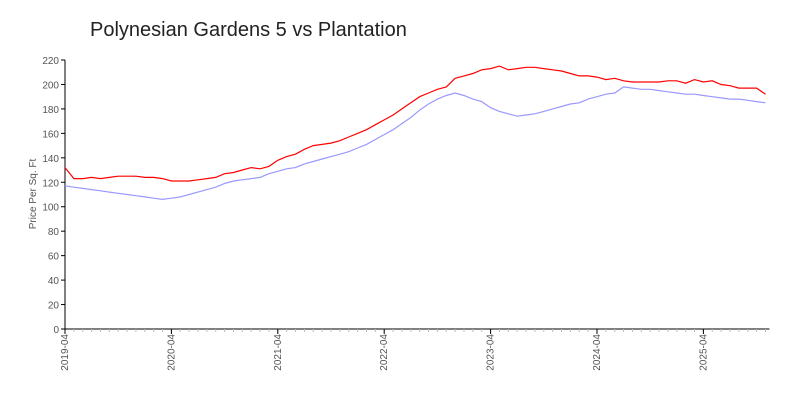 Image resolution: width=800 pixels, height=400 pixels. I want to click on x-tick-label: 2025-04, so click(703, 352).